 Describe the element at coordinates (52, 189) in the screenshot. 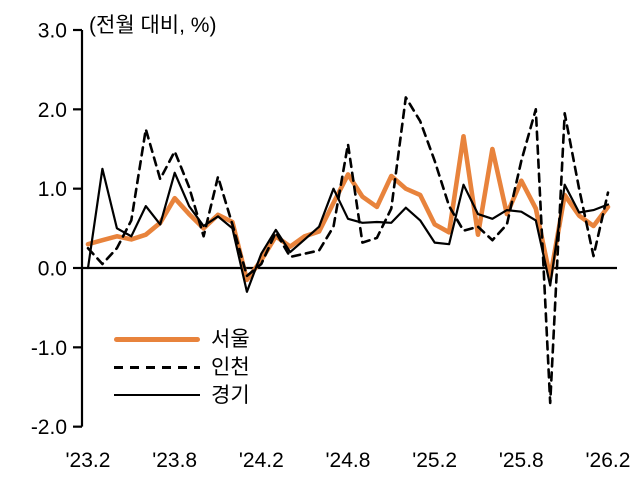

I see `y-tick-label-2: 1.0` at that location.